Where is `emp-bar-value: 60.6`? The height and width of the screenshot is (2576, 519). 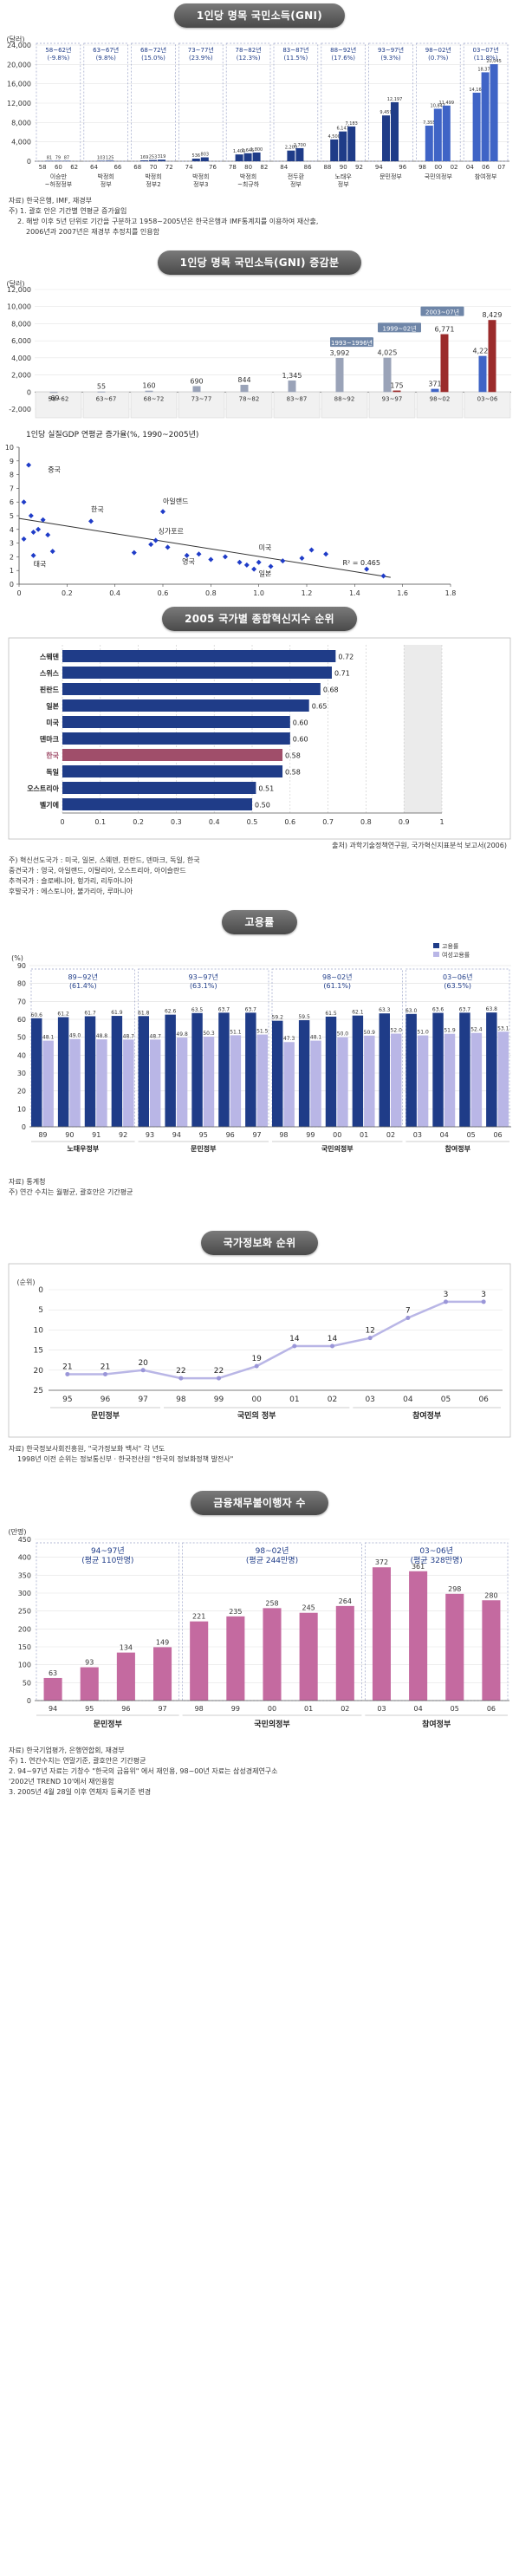 emp-bar-value: 60.6 is located at coordinates (37, 1015).